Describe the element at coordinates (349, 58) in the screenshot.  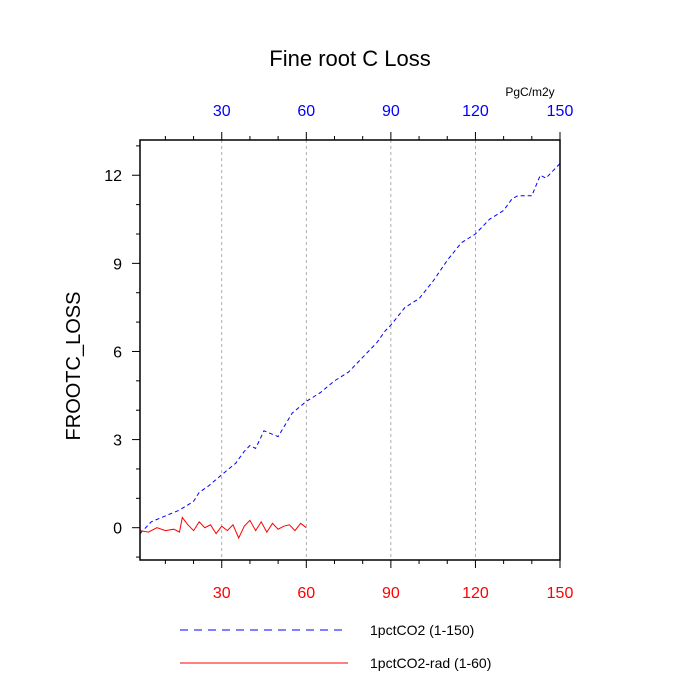
I see `chart-title: Fine root C Loss` at that location.